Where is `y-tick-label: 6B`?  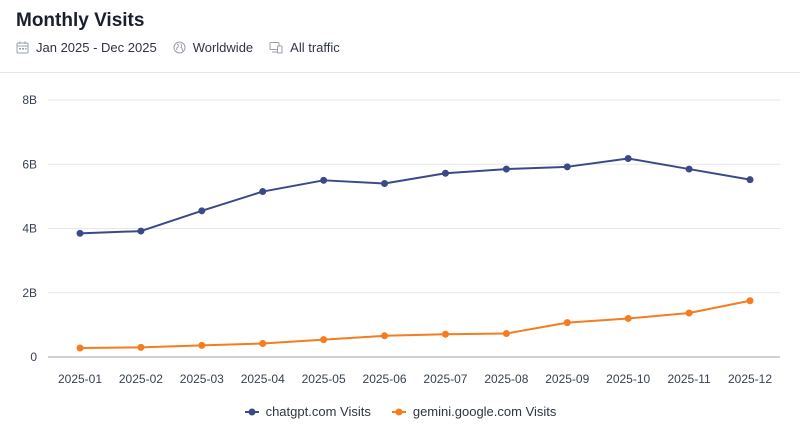 y-tick-label: 6B is located at coordinates (29, 164).